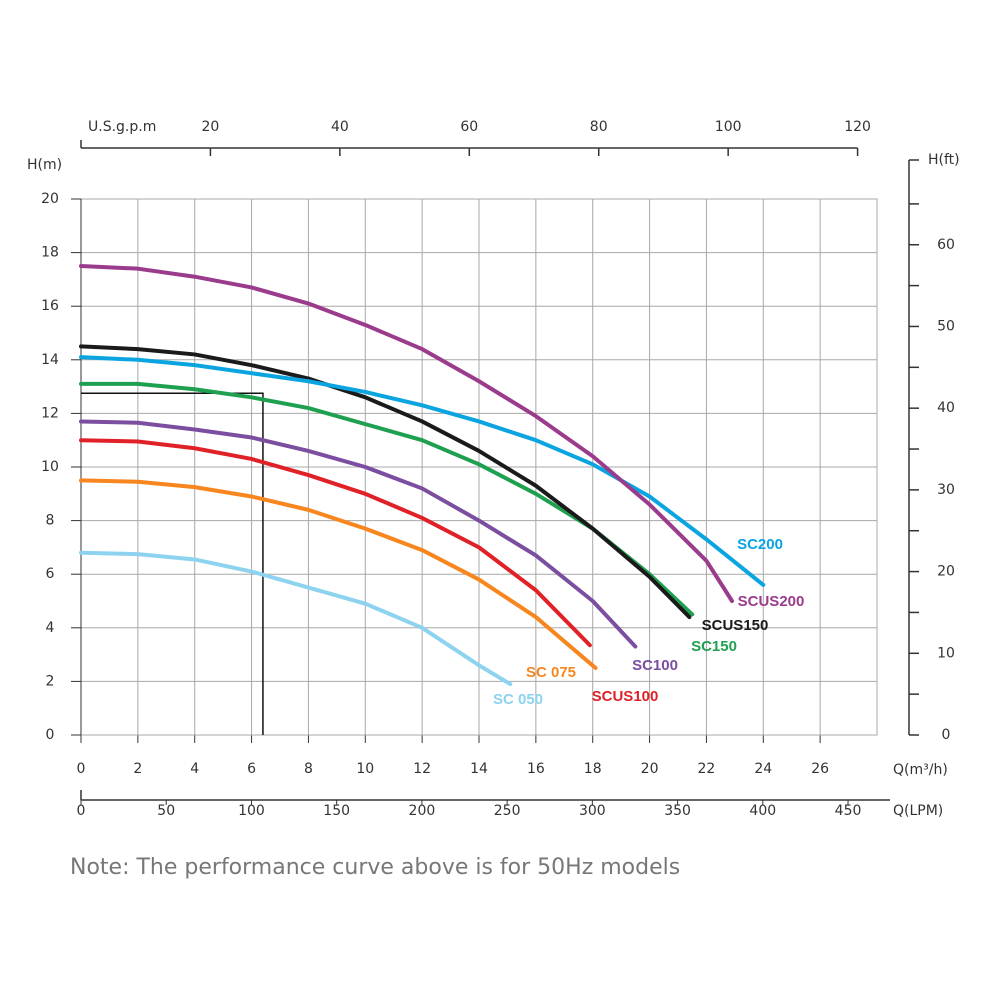 Image resolution: width=1000 pixels, height=1004 pixels. What do you see at coordinates (50, 306) in the screenshot?
I see `y-tick-label: 16` at bounding box center [50, 306].